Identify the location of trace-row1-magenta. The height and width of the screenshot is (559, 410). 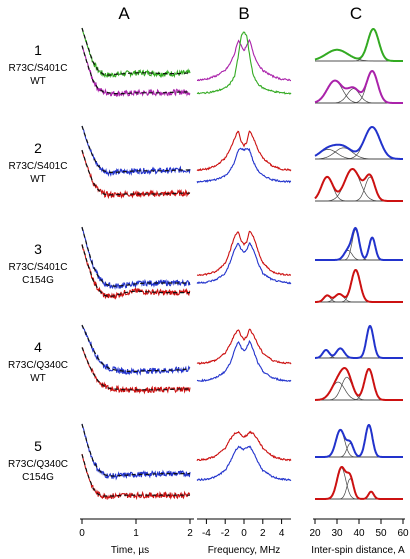
(136, 71).